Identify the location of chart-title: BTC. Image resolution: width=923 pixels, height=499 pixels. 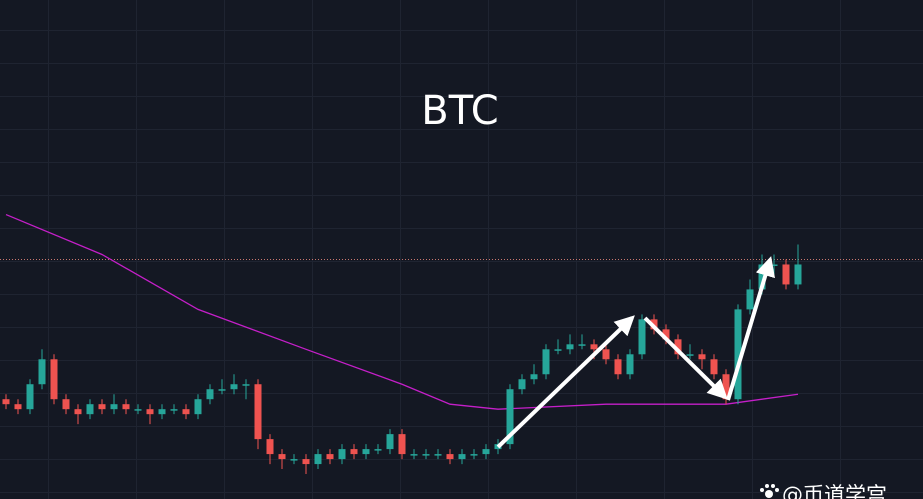
(459, 111).